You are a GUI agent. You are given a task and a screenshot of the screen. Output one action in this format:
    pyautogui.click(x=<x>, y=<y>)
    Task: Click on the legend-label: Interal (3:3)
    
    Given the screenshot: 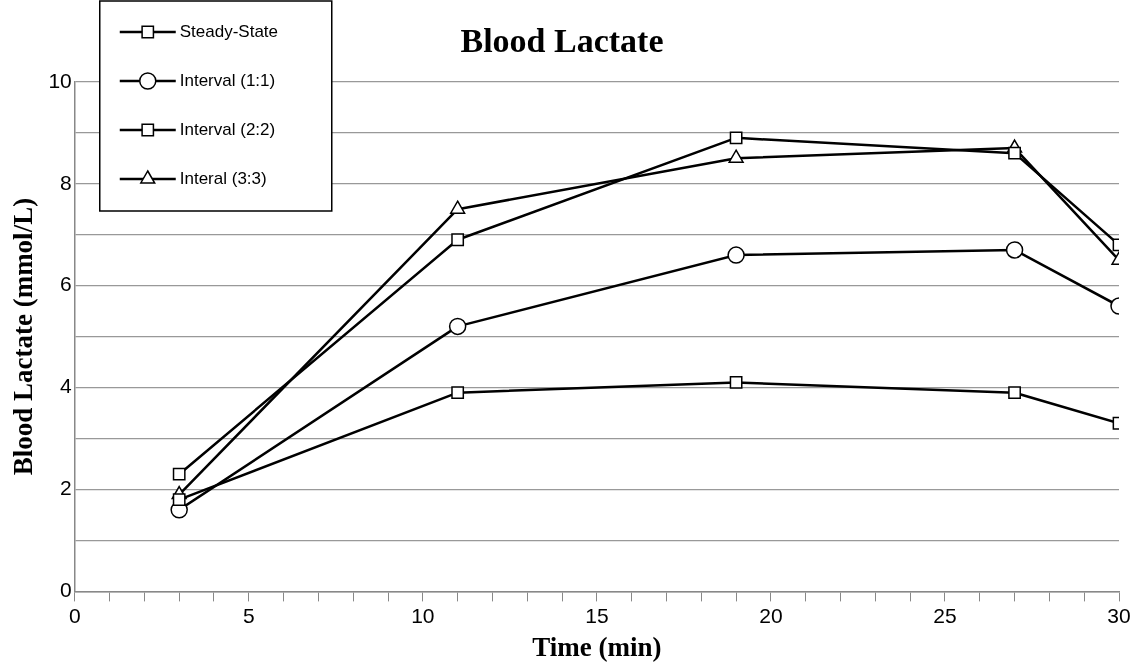 What is the action you would take?
    pyautogui.click(x=223, y=178)
    